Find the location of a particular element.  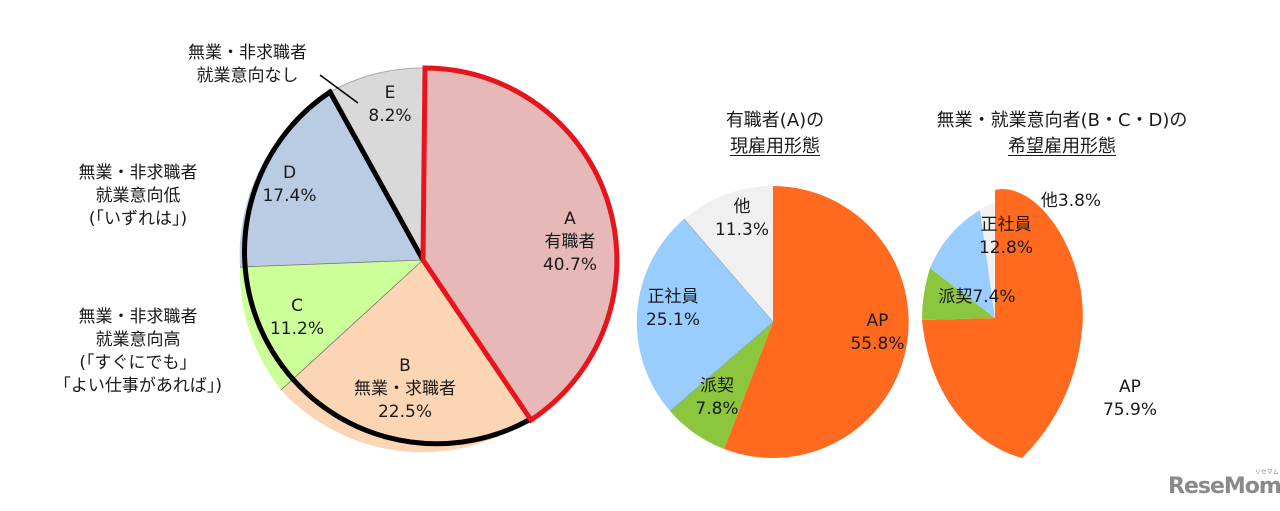

slice-a-label: A 有職者 40.7% is located at coordinates (570, 242).